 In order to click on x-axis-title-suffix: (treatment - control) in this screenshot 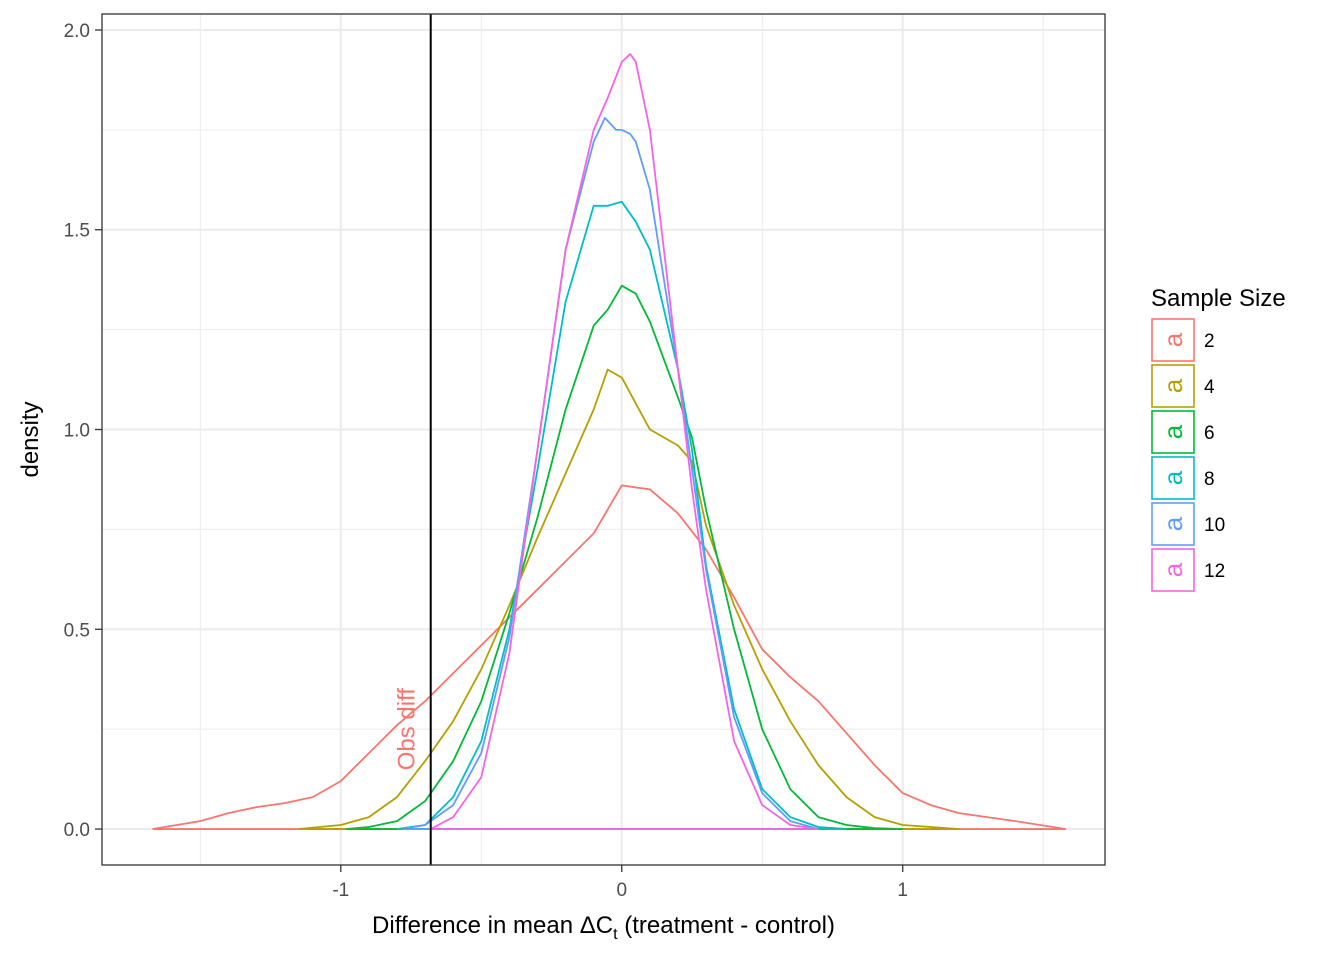, I will do `click(726, 925)`.